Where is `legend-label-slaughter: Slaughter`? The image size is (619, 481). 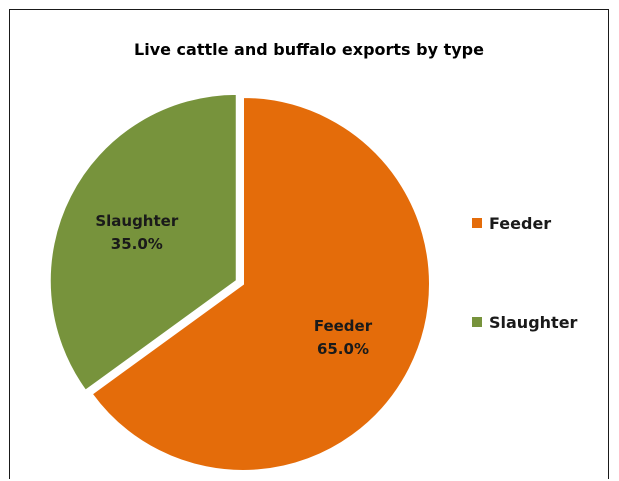
legend-label-slaughter: Slaughter is located at coordinates (533, 322).